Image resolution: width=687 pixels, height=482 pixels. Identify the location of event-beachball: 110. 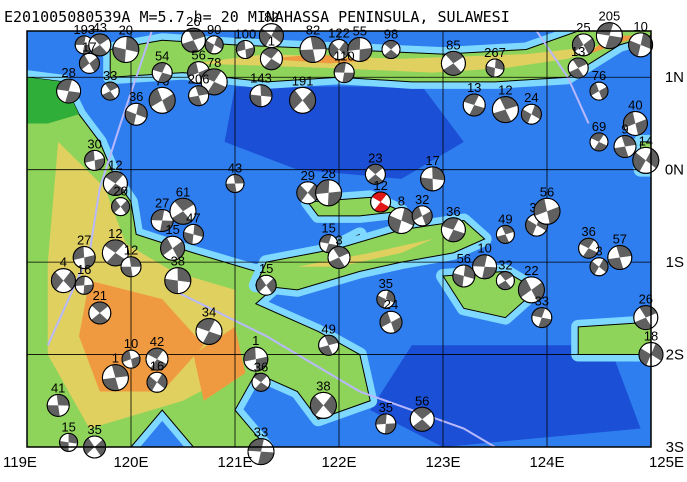
(344, 66).